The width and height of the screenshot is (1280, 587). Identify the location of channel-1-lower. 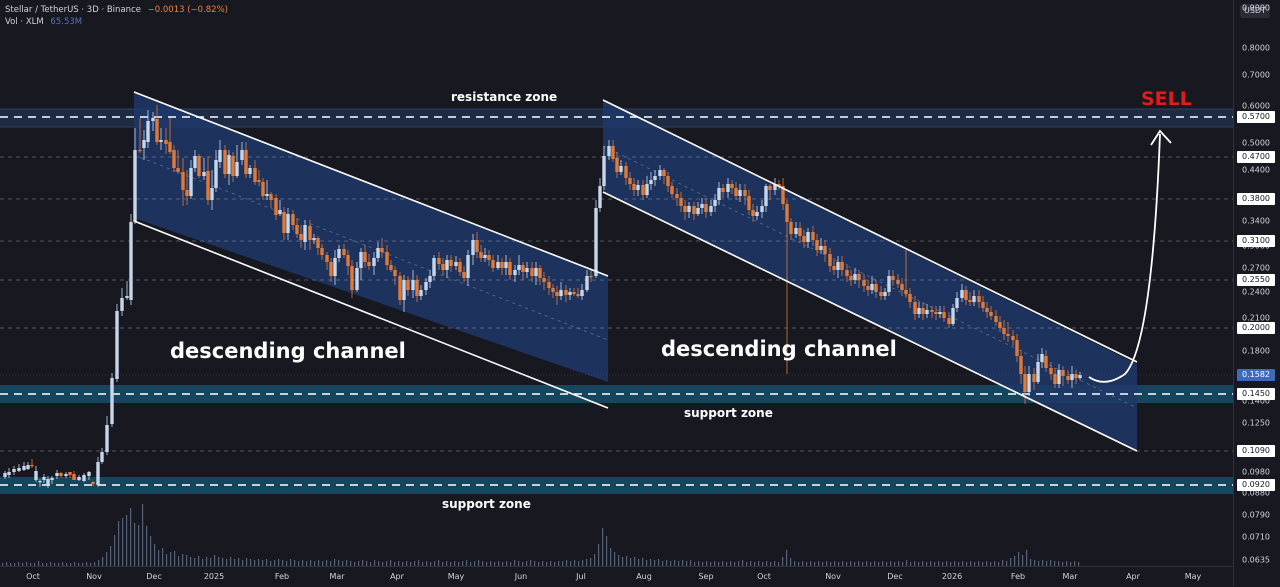
(371, 314).